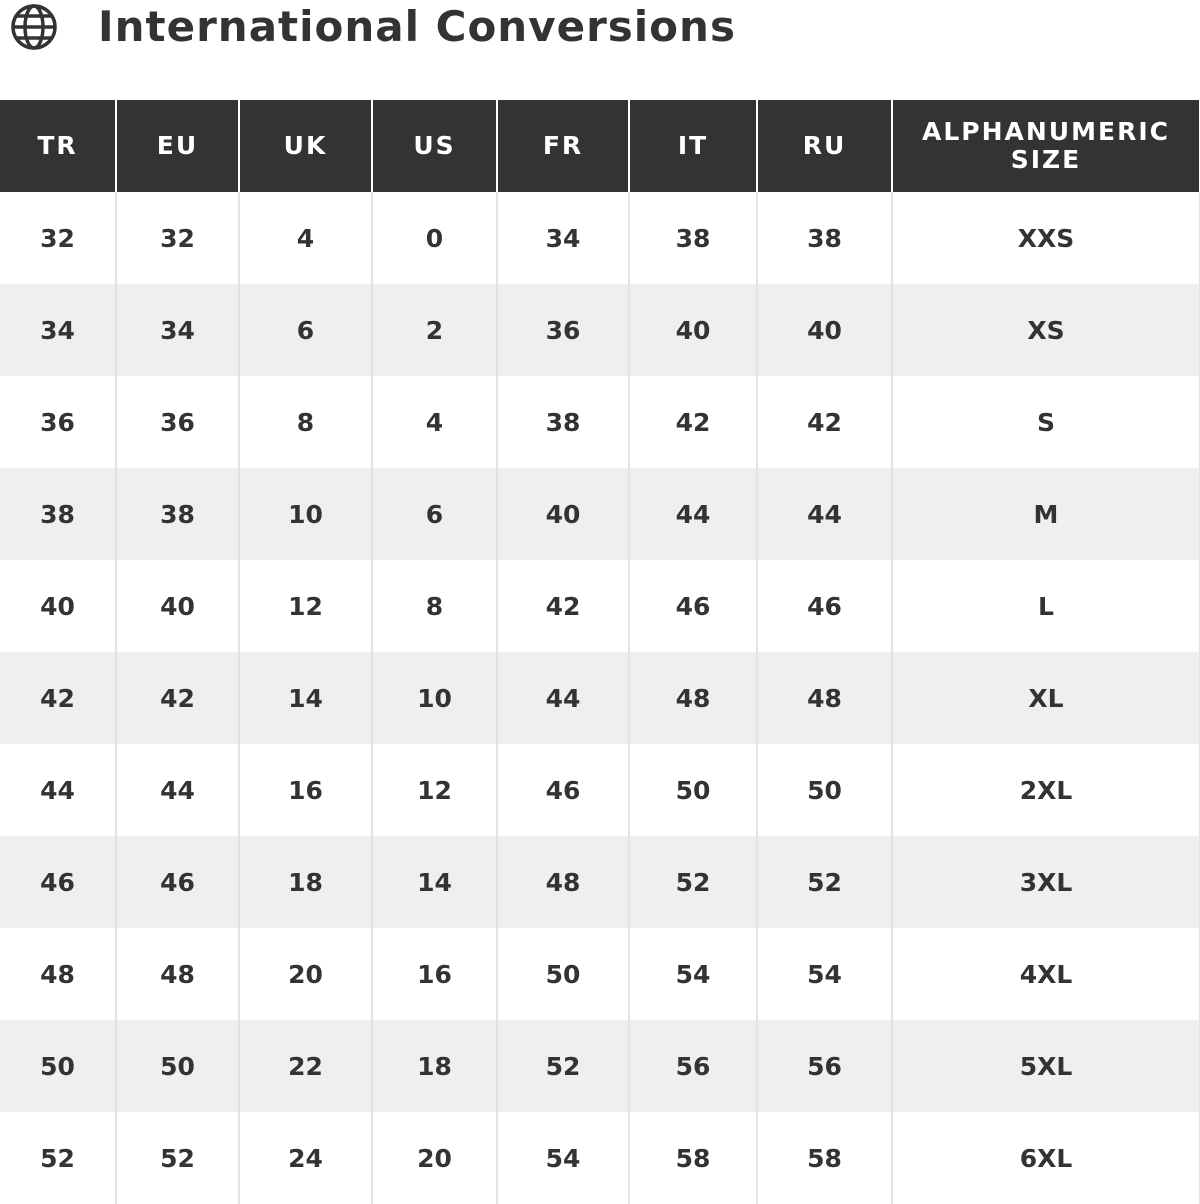 This screenshot has height=1204, width=1200. I want to click on column-header: TR, so click(58, 146).